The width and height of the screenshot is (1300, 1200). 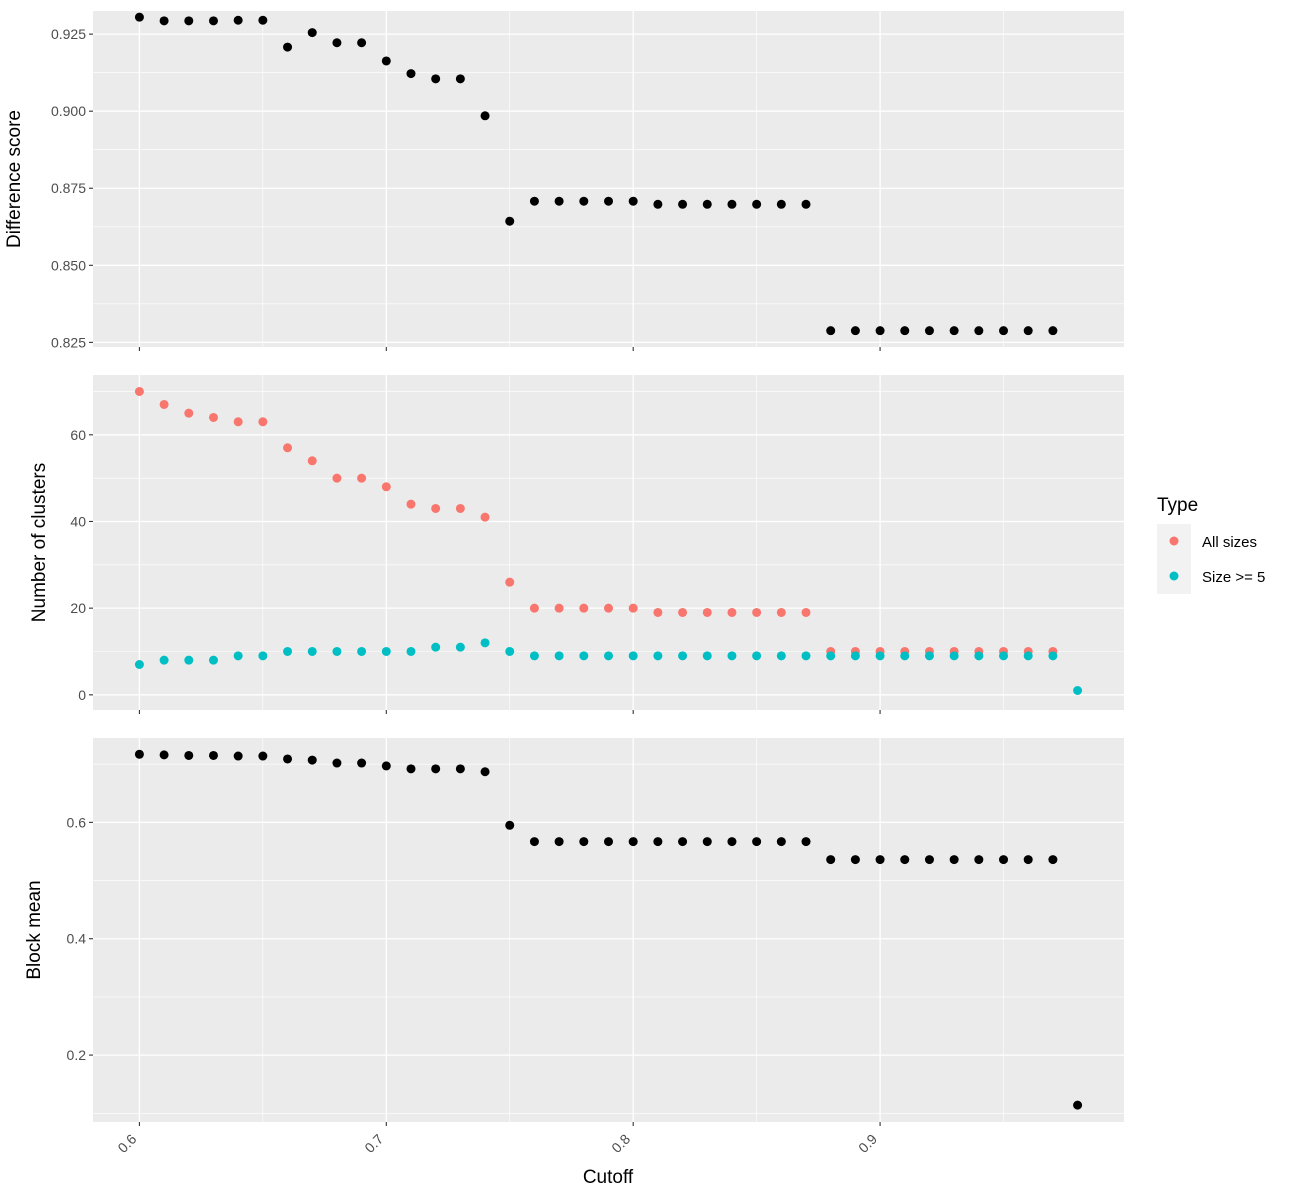 What do you see at coordinates (78, 608) in the screenshot?
I see `y-tick-label: 20` at bounding box center [78, 608].